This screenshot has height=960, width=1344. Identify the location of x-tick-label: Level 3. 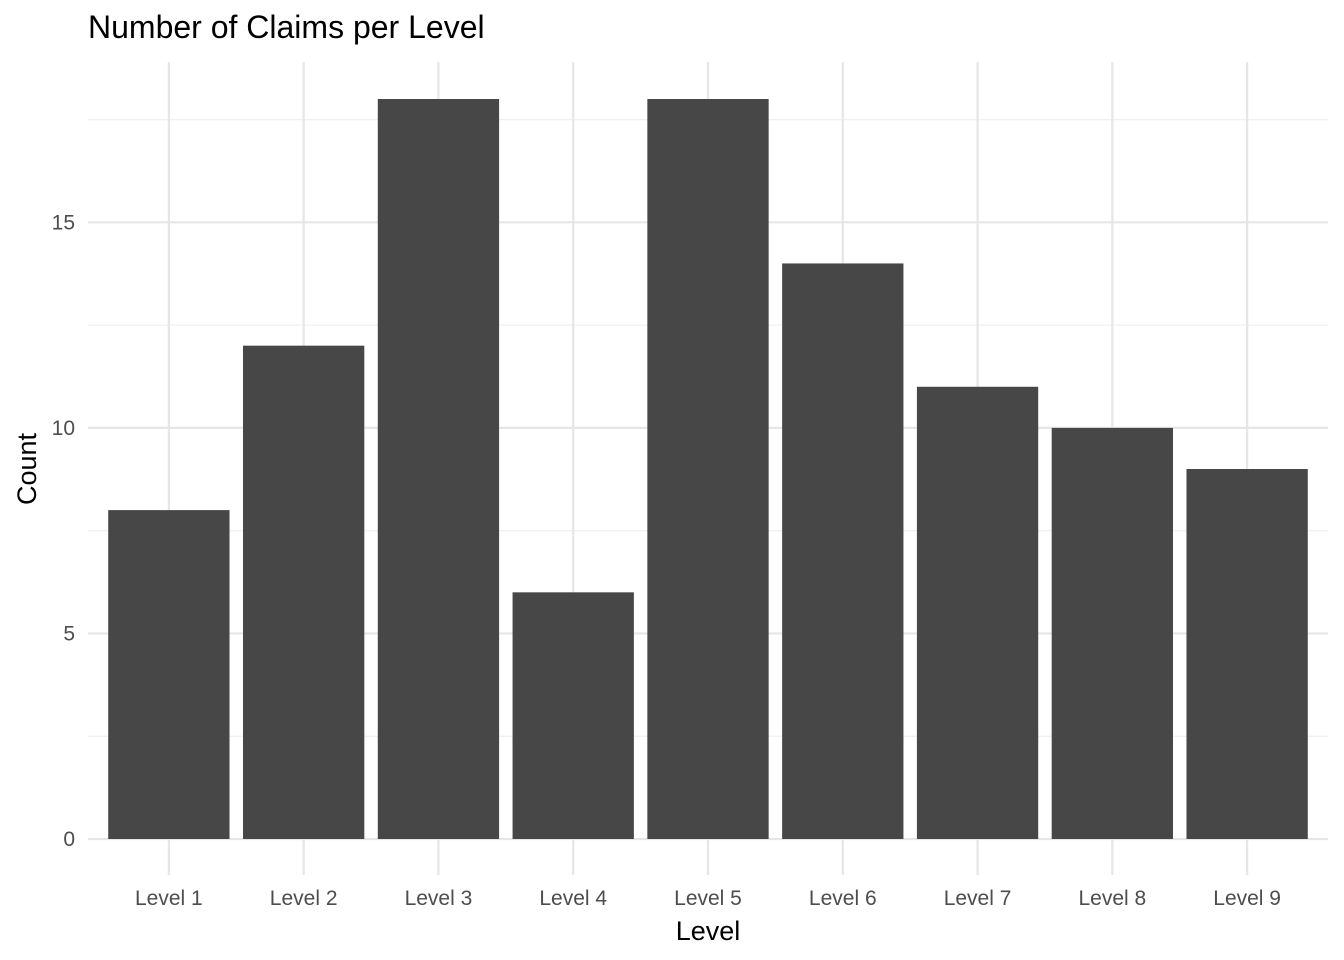
(439, 898).